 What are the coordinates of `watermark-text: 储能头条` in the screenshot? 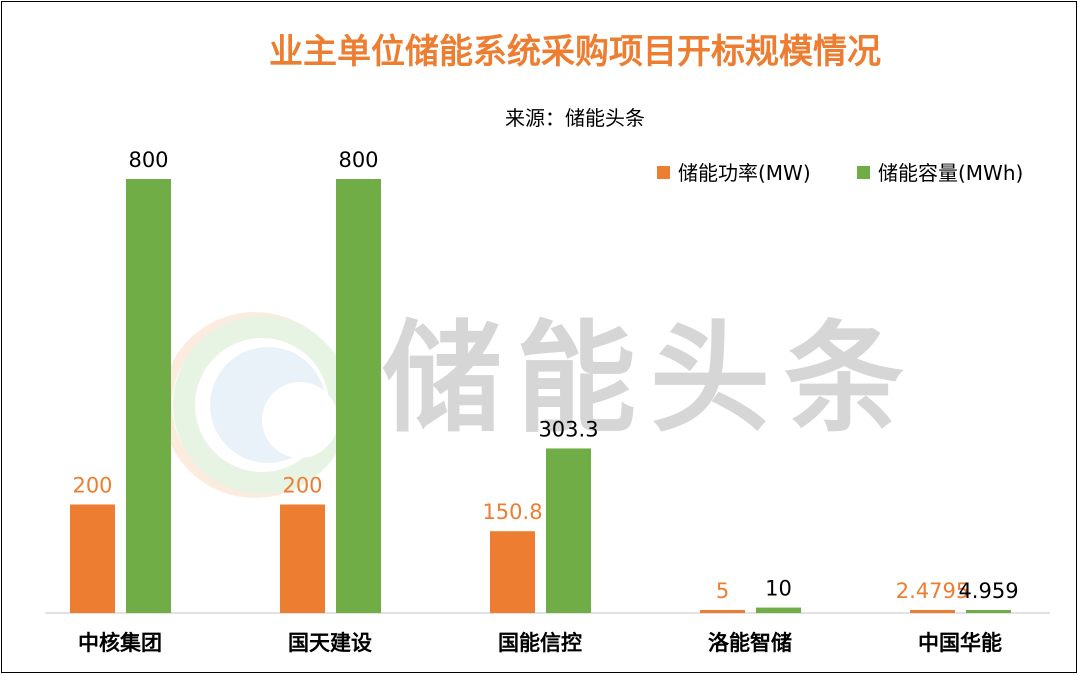 It's located at (650, 379).